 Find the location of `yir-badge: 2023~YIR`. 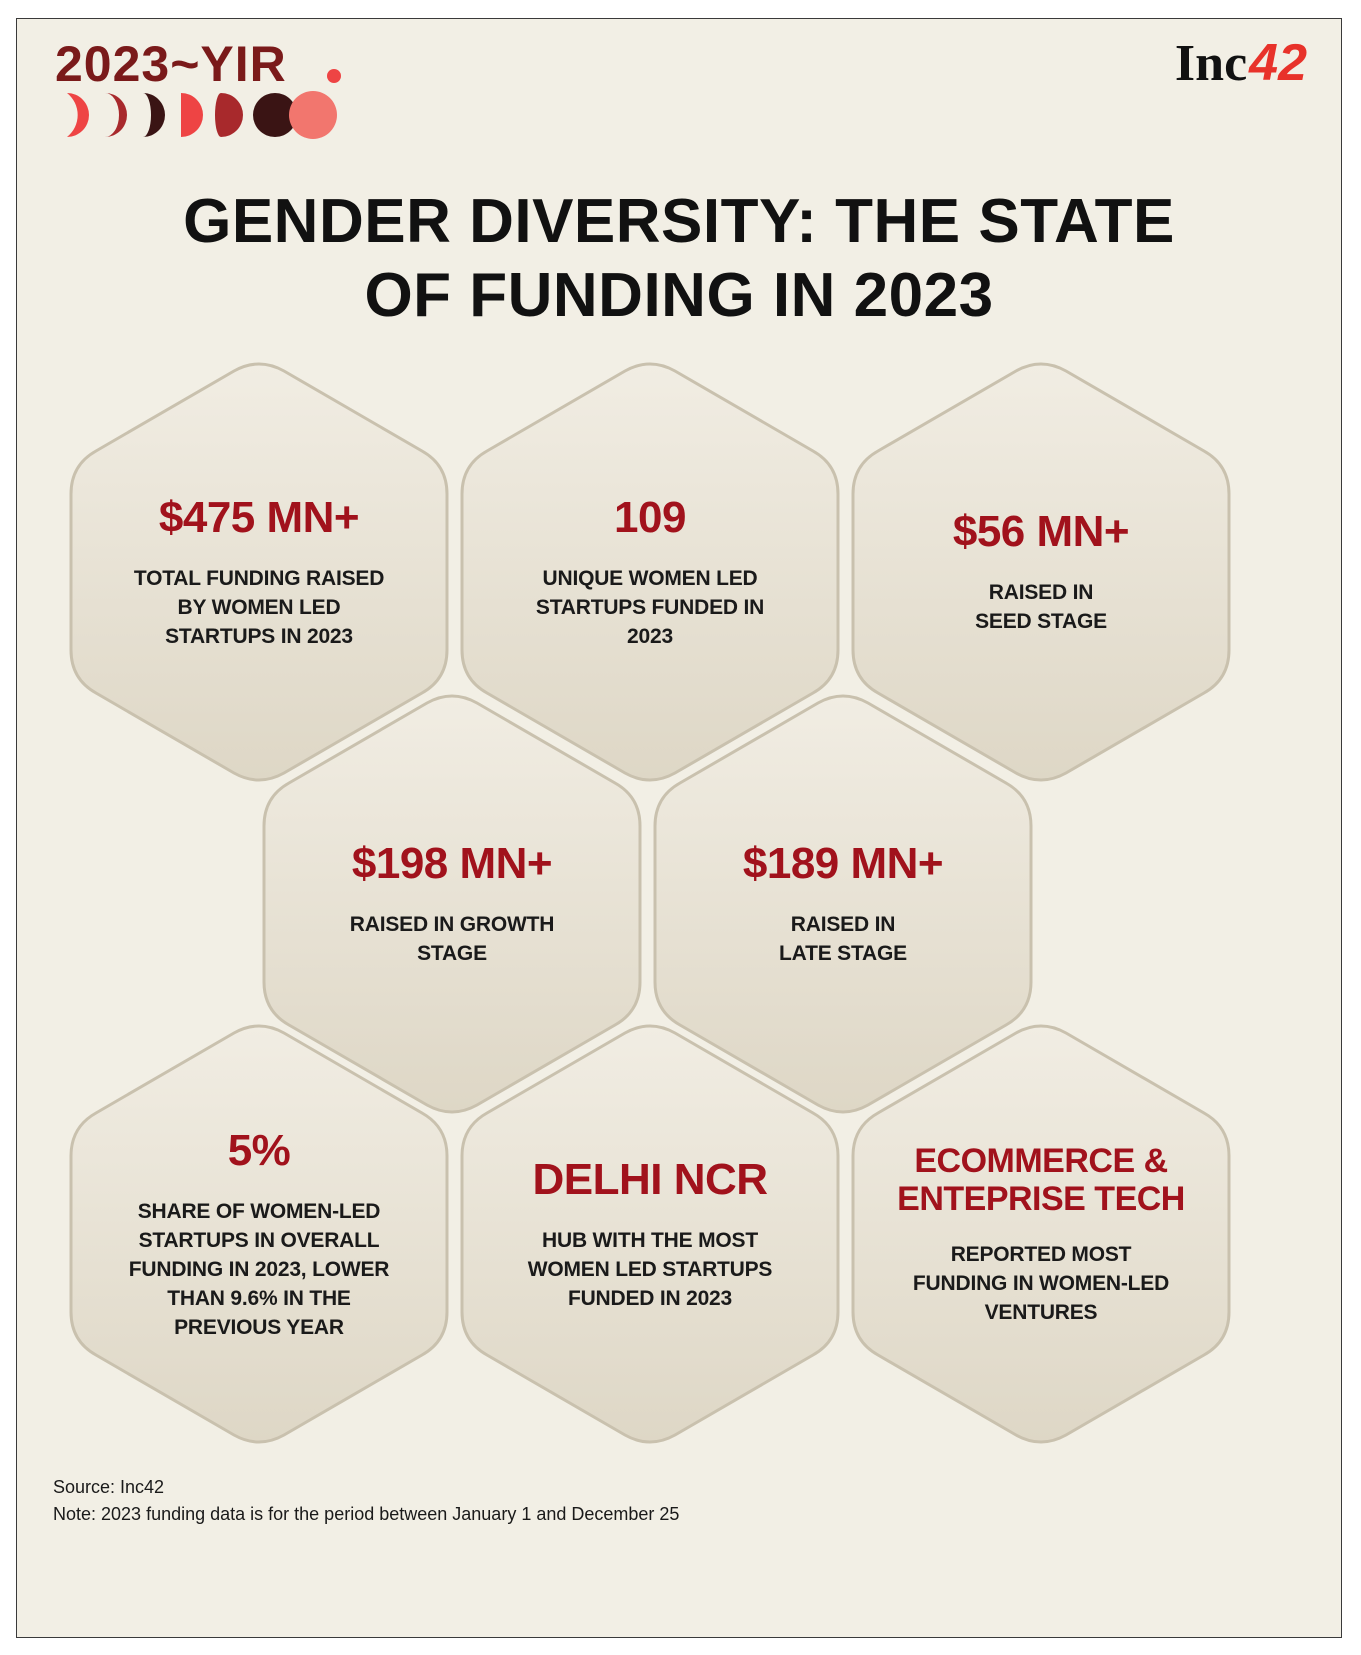

yir-badge: 2023~YIR is located at coordinates (171, 64).